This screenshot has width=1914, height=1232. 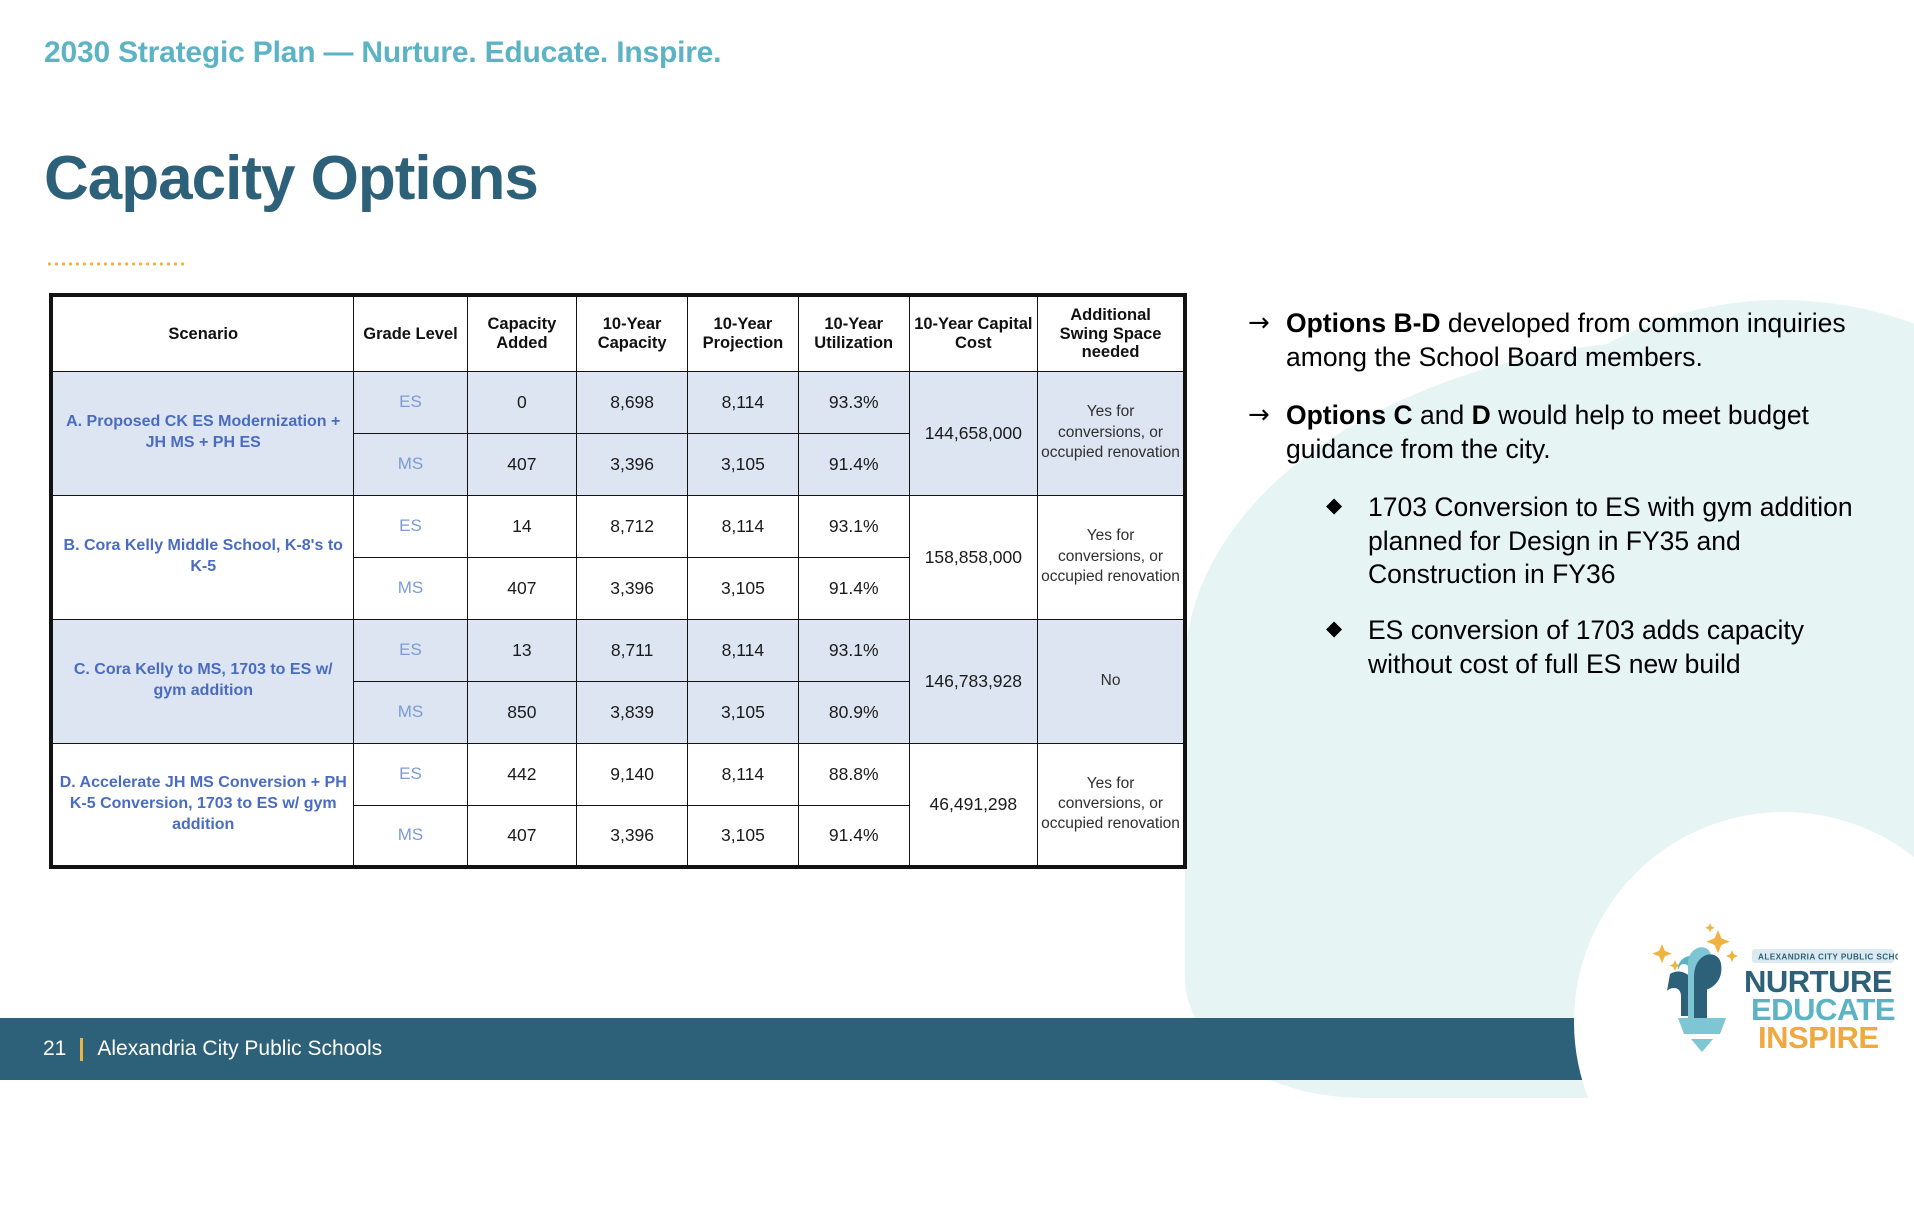 What do you see at coordinates (632, 650) in the screenshot?
I see `cell-10yr-capacity: 8,711` at bounding box center [632, 650].